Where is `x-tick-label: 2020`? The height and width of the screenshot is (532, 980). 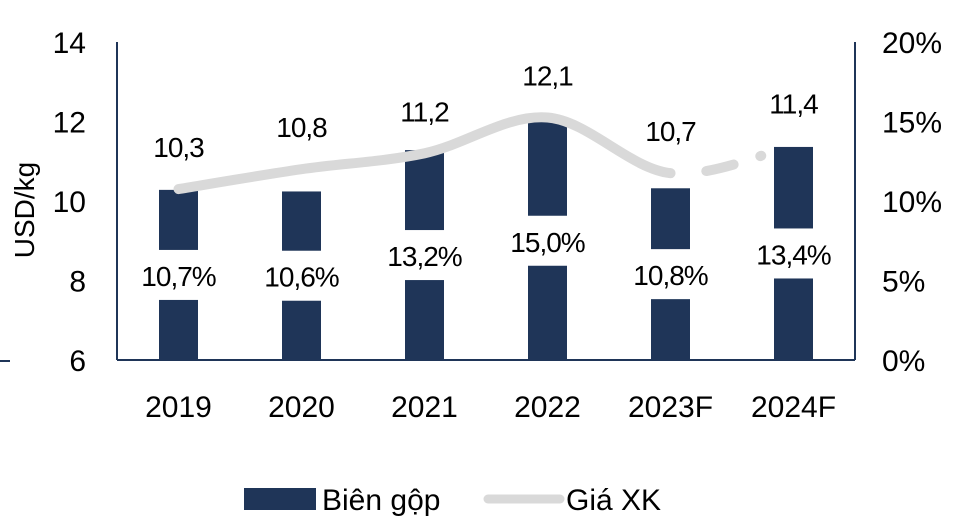 x-tick-label: 2020 is located at coordinates (301, 407).